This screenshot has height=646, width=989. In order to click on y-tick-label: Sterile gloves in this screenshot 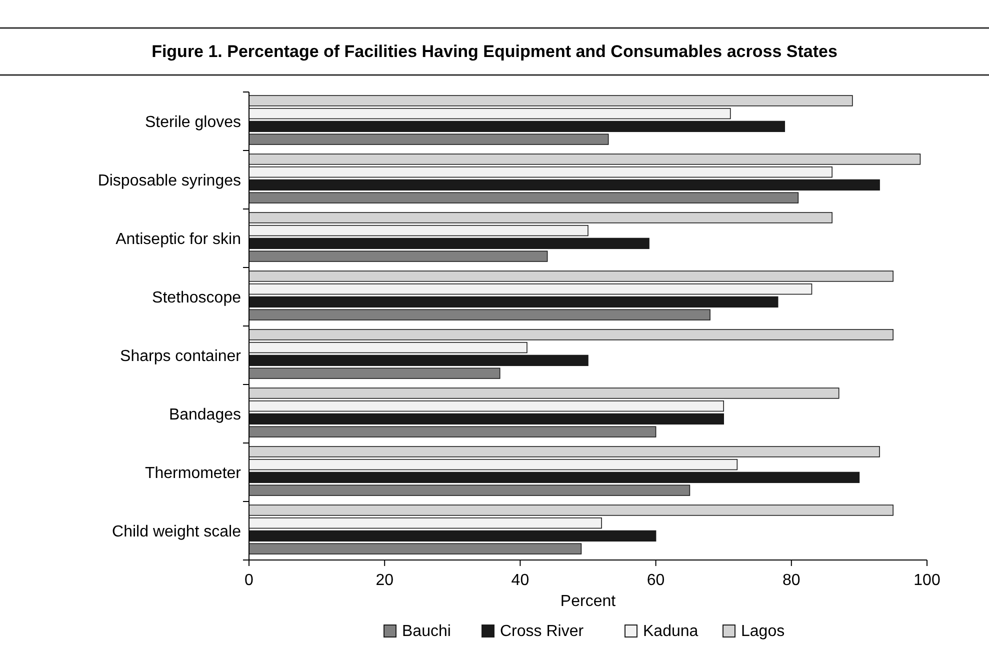, I will do `click(192, 122)`.